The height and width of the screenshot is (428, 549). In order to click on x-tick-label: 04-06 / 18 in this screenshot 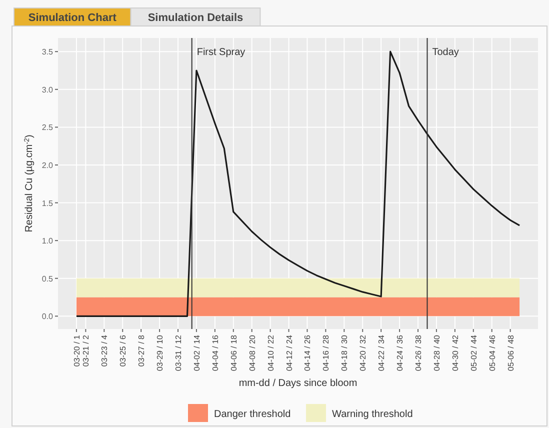, I will do `click(233, 353)`.